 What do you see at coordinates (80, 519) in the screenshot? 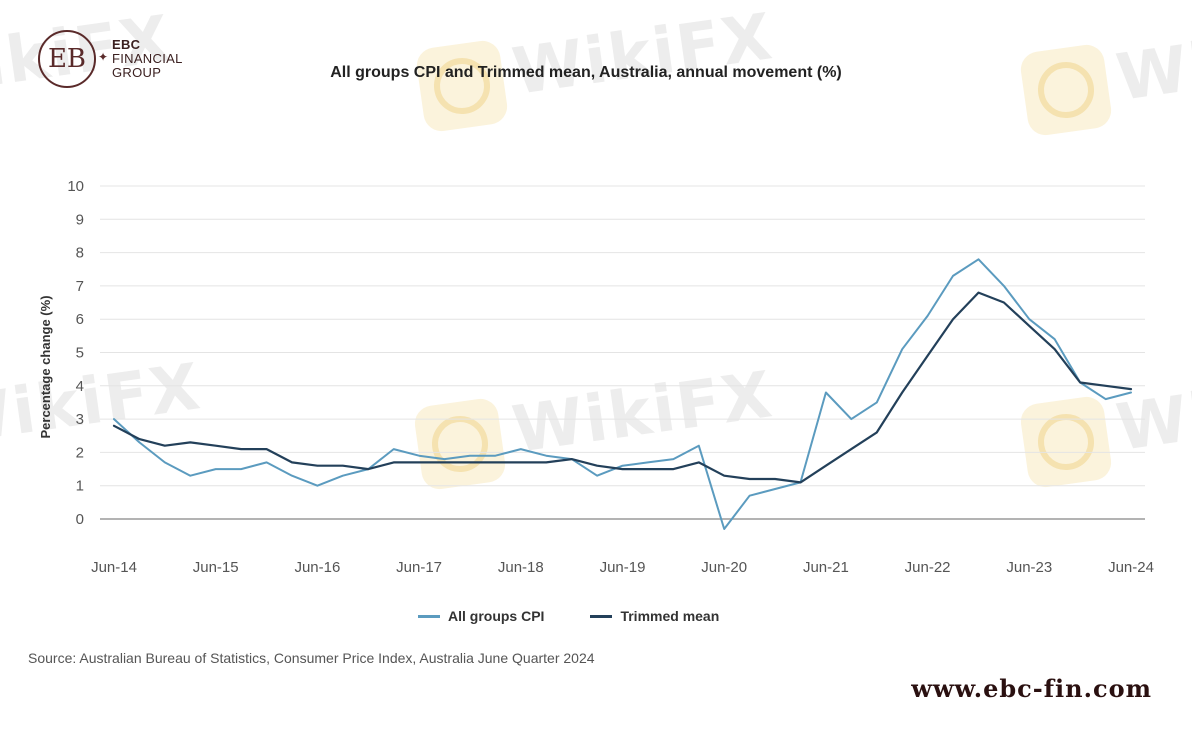
I see `y-tick-label: 0` at bounding box center [80, 519].